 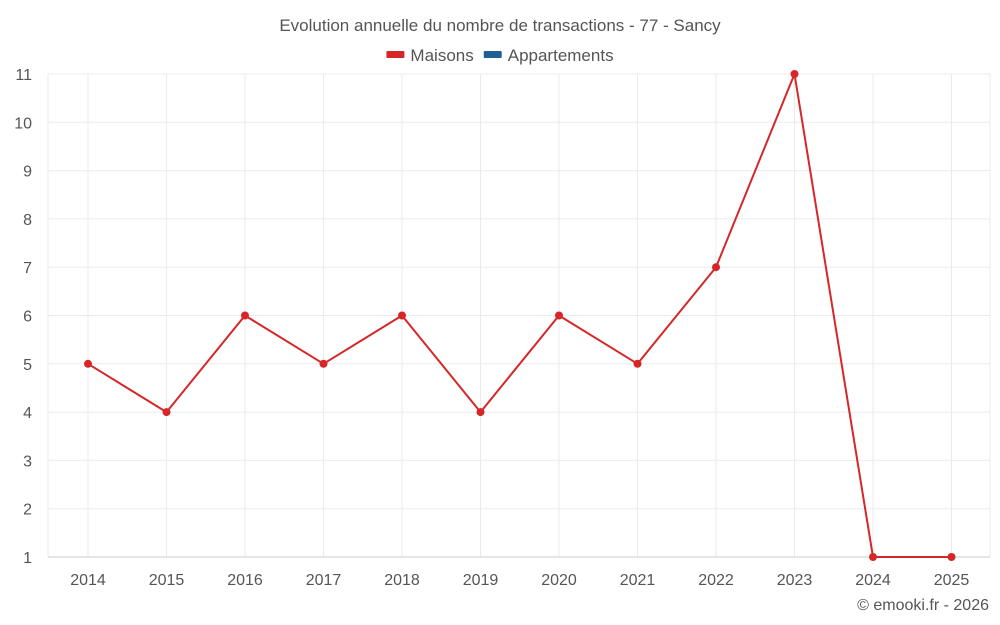 I want to click on x-tick-label: 2023, so click(x=795, y=580).